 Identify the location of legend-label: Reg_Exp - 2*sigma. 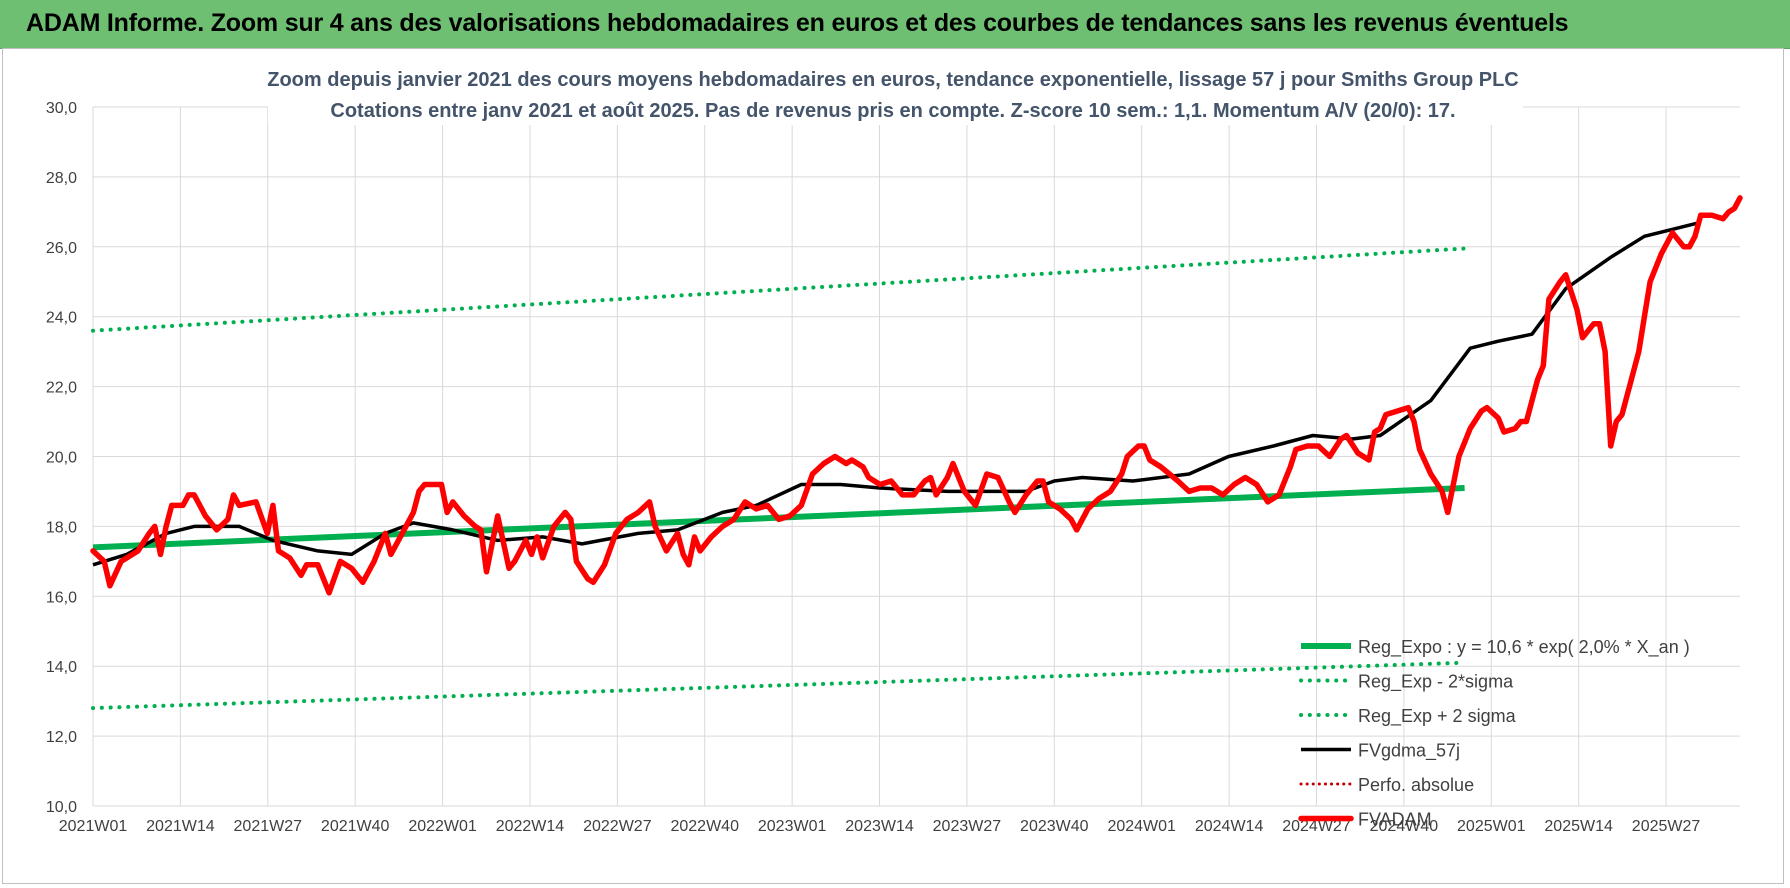
(1436, 682).